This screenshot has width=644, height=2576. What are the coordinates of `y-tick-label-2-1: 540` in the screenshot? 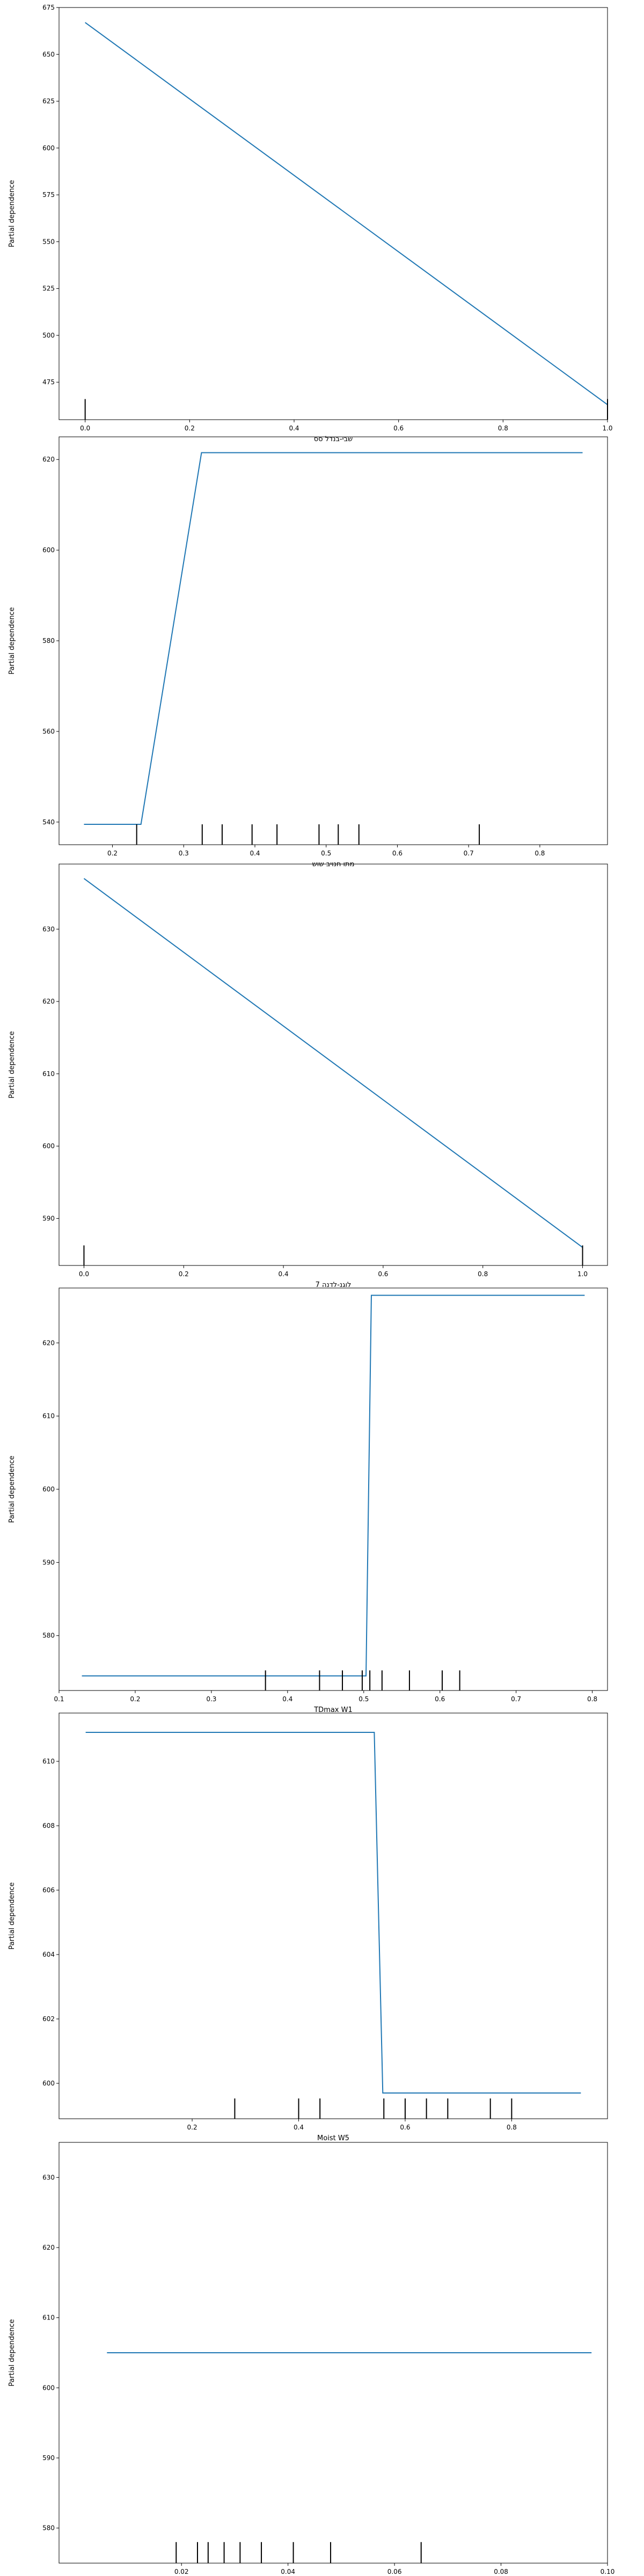 It's located at (48, 822).